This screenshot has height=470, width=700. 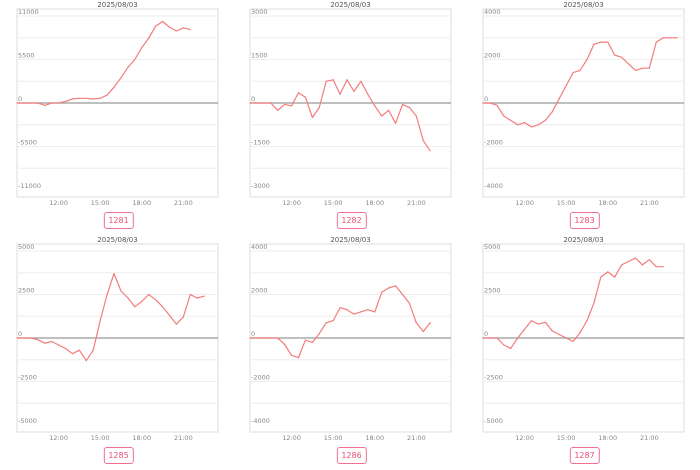 I want to click on y-tick-label: -2500, so click(x=27, y=378).